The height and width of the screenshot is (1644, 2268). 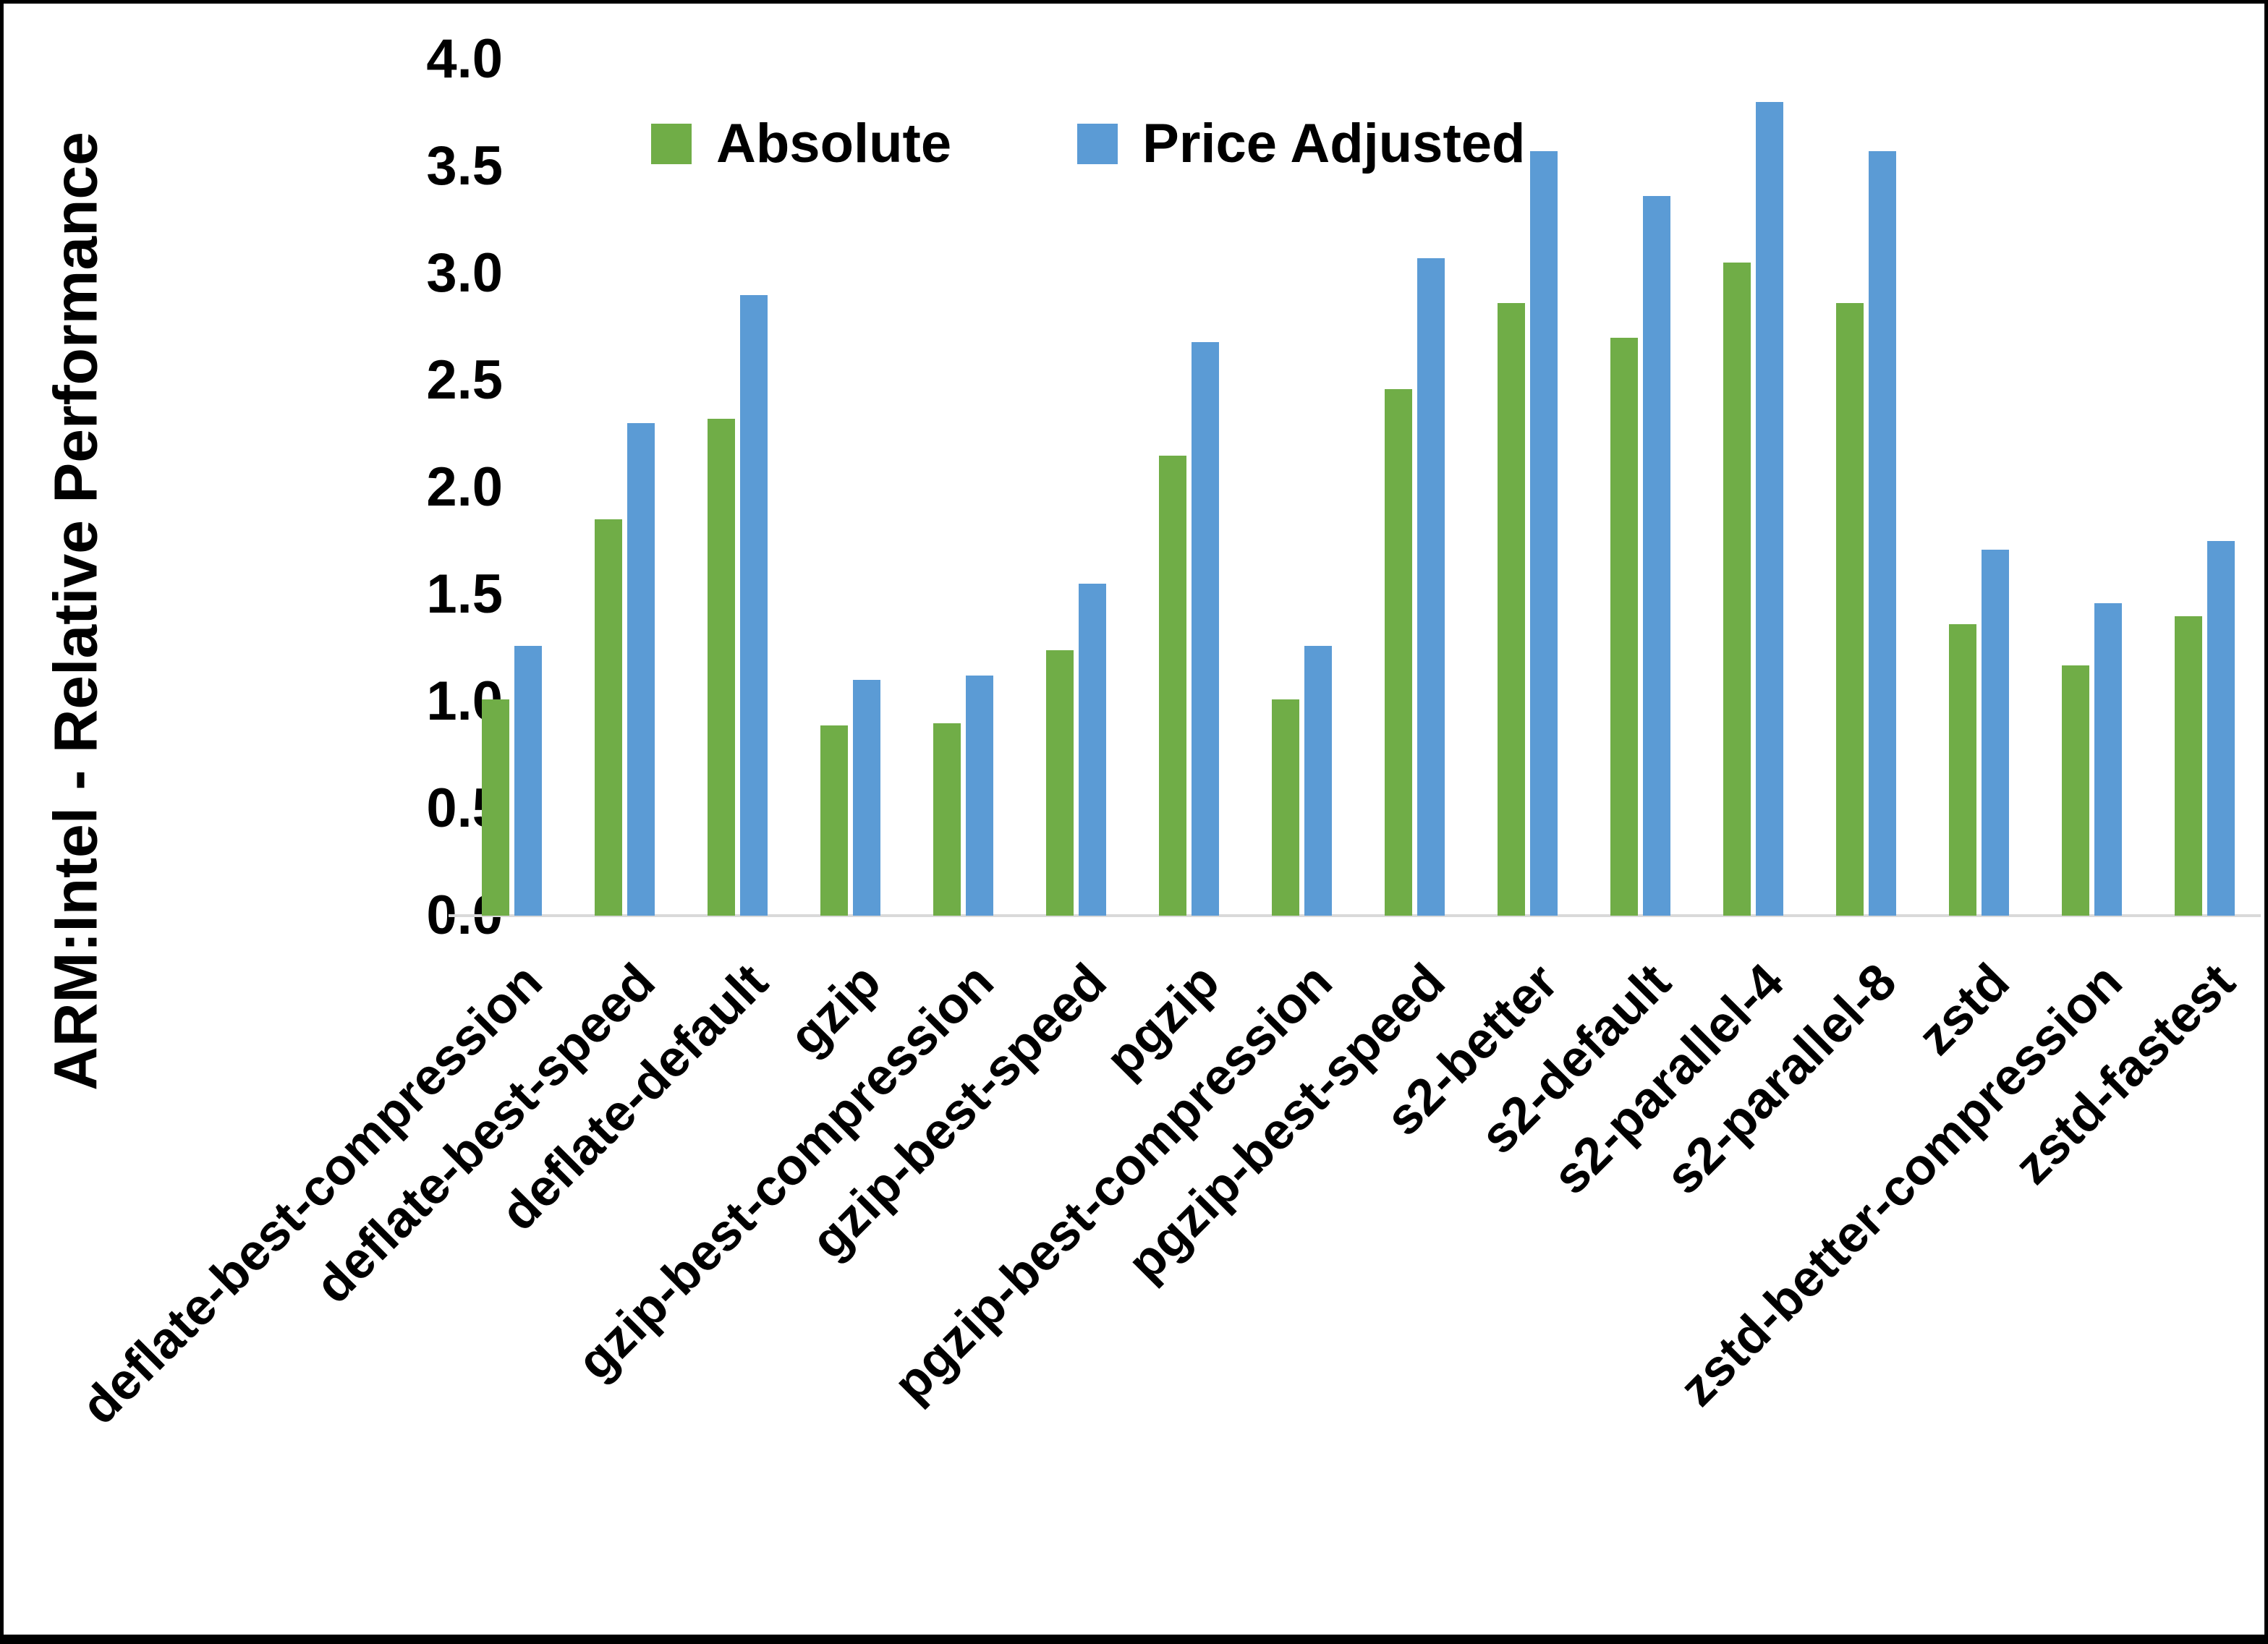 I want to click on bar-absolute-gzip-best-compression, so click(x=947, y=819).